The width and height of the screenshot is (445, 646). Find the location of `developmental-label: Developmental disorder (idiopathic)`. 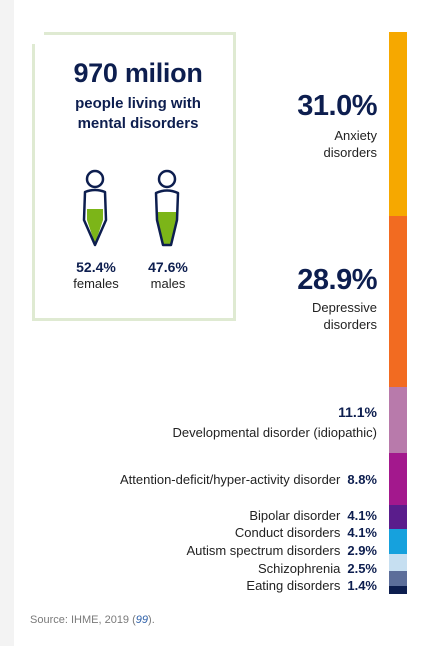

developmental-label: Developmental disorder (idiopathic) is located at coordinates (275, 432).